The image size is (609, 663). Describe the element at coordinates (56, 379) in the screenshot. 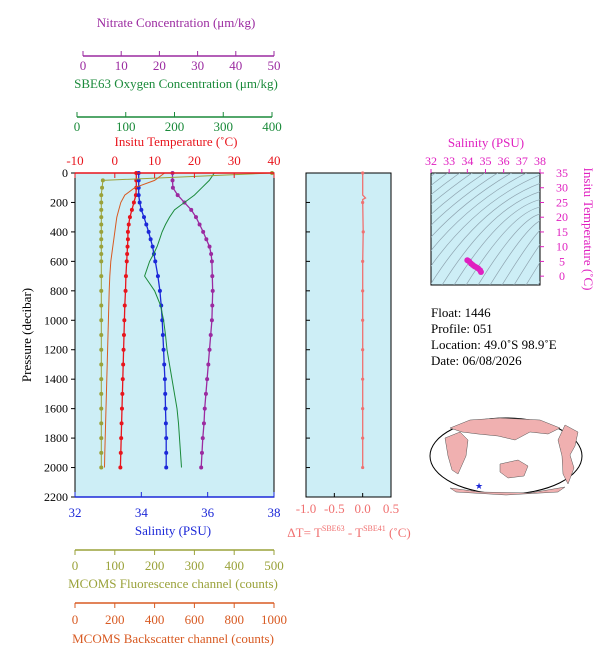

I see `pressure-tick-label: 1400` at that location.